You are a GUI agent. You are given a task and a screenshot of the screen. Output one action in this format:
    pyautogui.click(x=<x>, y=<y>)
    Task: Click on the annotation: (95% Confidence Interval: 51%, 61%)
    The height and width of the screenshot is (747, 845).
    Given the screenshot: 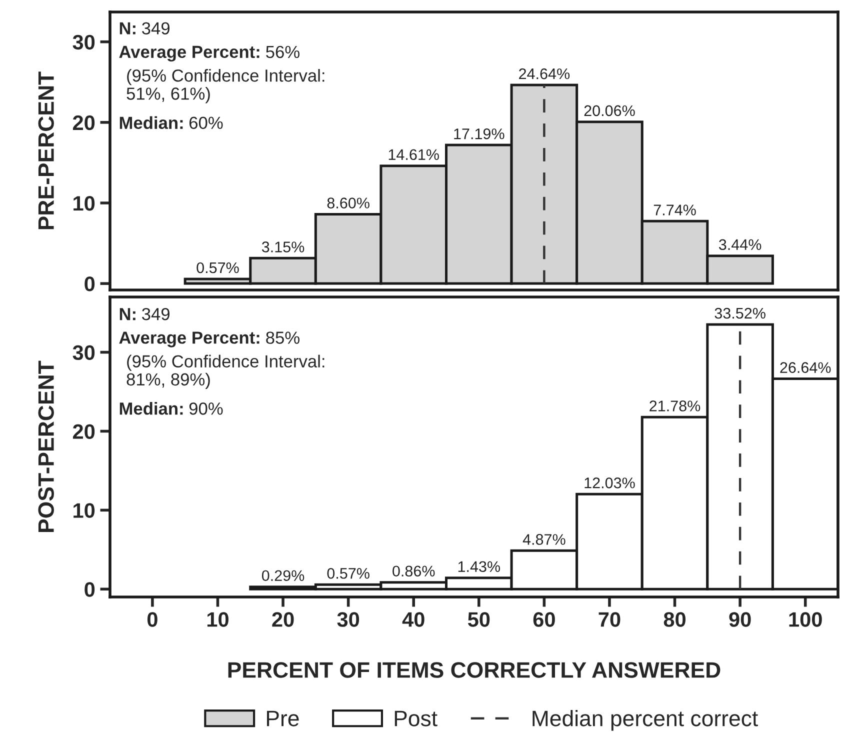 What is the action you would take?
    pyautogui.click(x=225, y=86)
    